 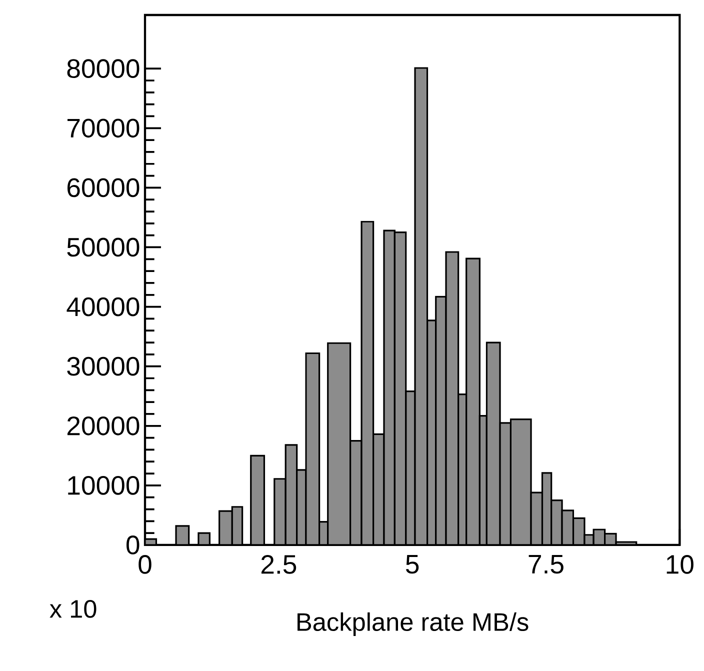 I want to click on x-tick-label: 10, so click(x=680, y=564).